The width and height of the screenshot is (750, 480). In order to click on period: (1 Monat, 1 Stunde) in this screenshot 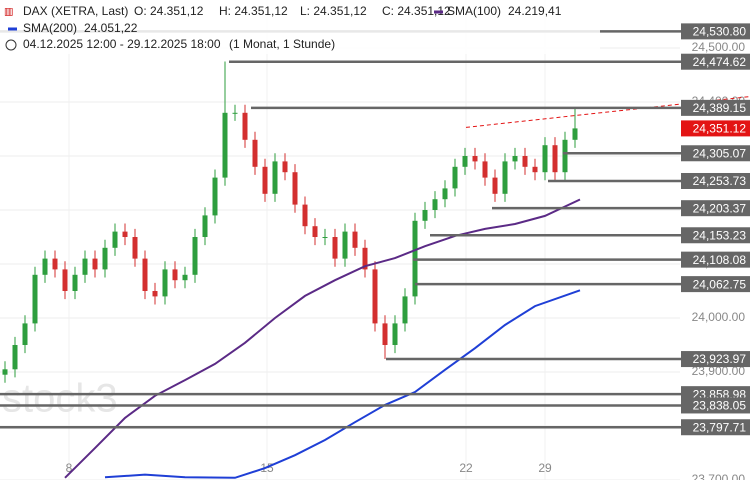, I will do `click(282, 44)`.